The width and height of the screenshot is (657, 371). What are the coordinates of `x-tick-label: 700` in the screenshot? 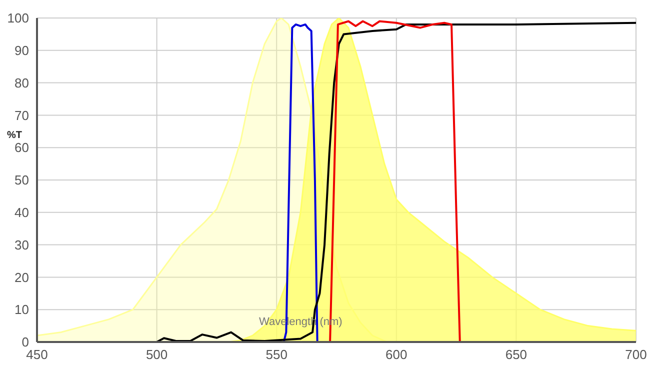 It's located at (636, 354).